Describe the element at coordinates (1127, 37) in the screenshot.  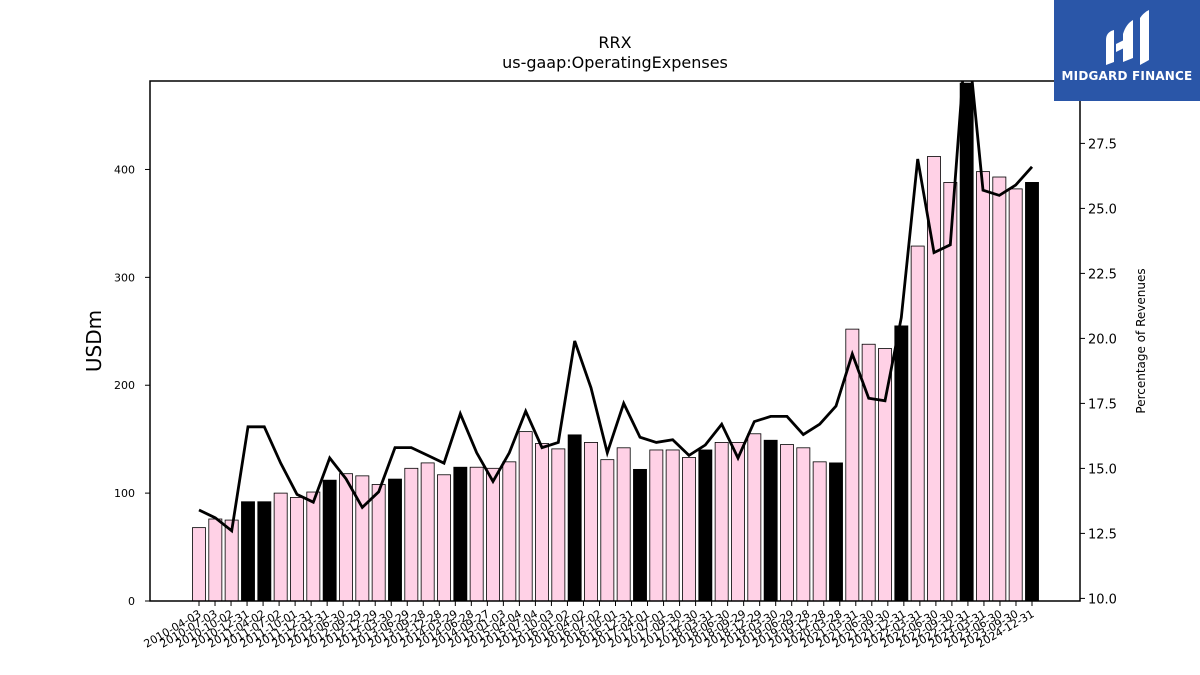
I see `midgard-logo-icon` at that location.